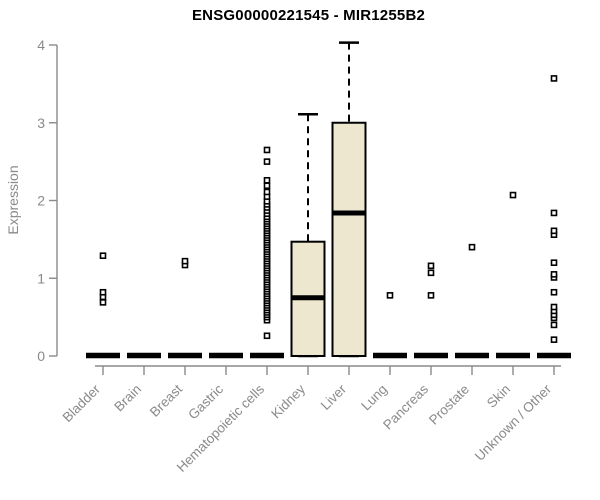  I want to click on y-tick-label: 4, so click(41, 45).